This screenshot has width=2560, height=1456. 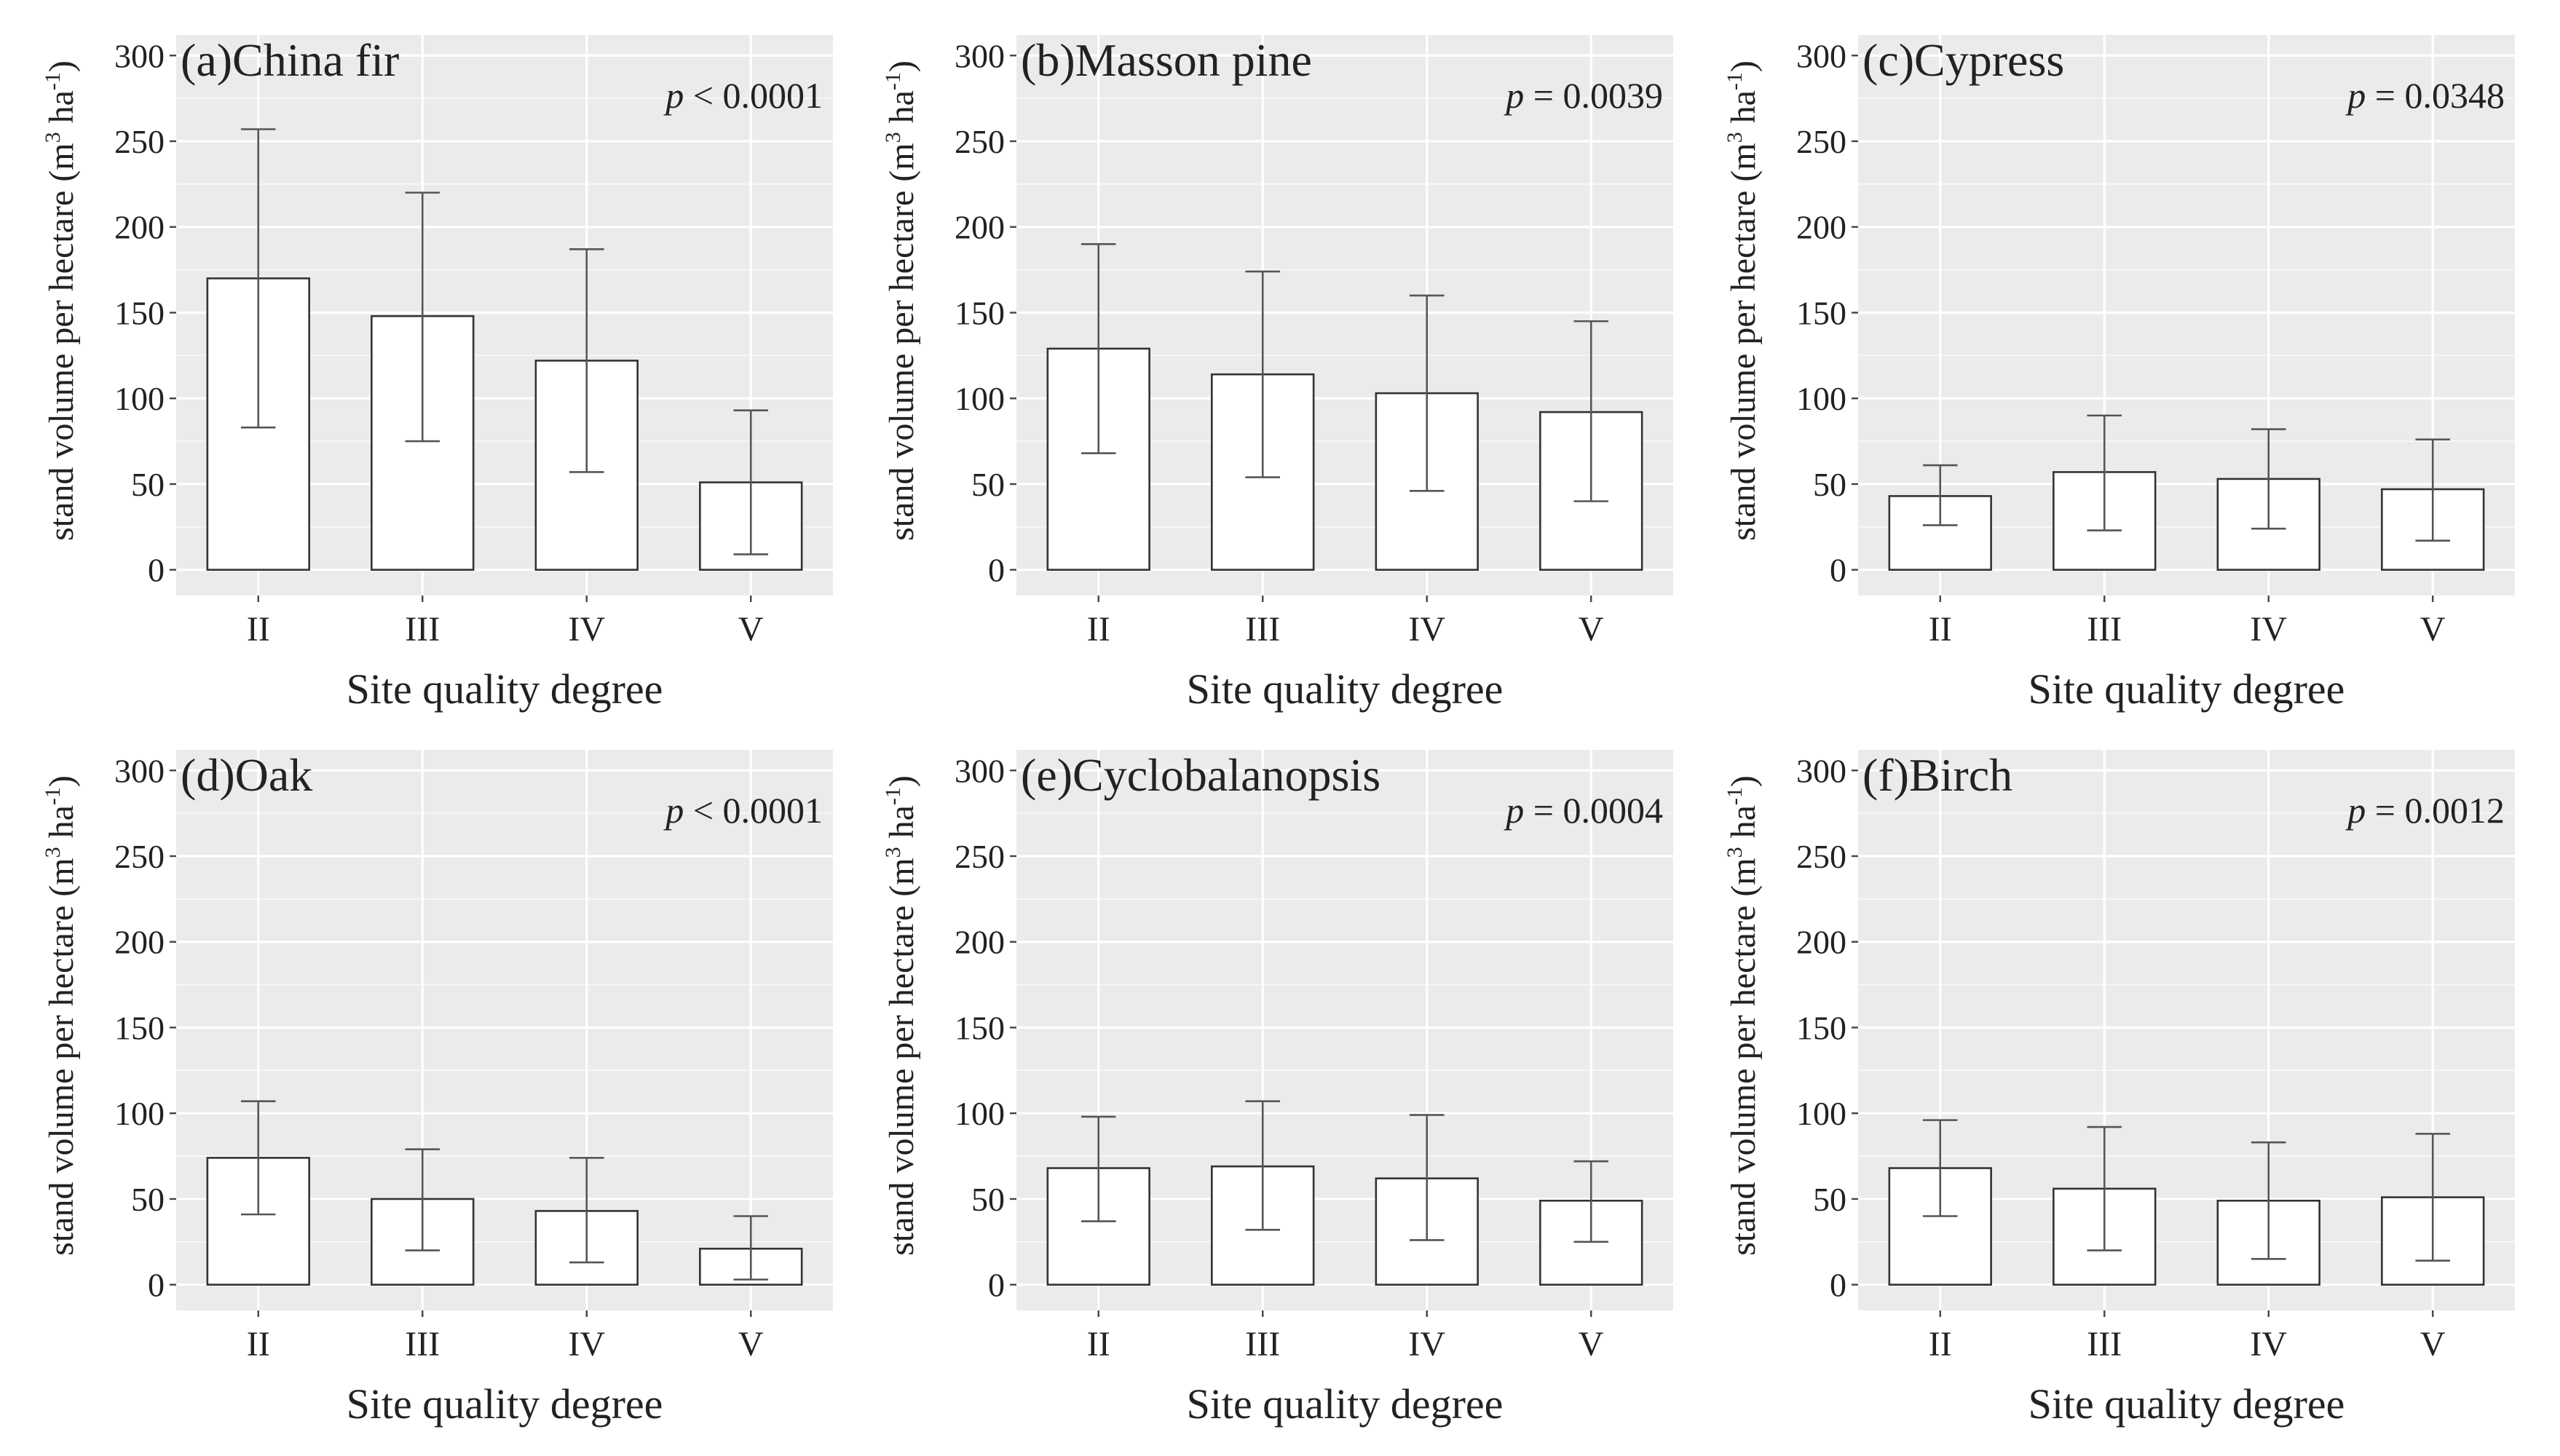 I want to click on panel-title: (f)Birch, so click(x=1937, y=775).